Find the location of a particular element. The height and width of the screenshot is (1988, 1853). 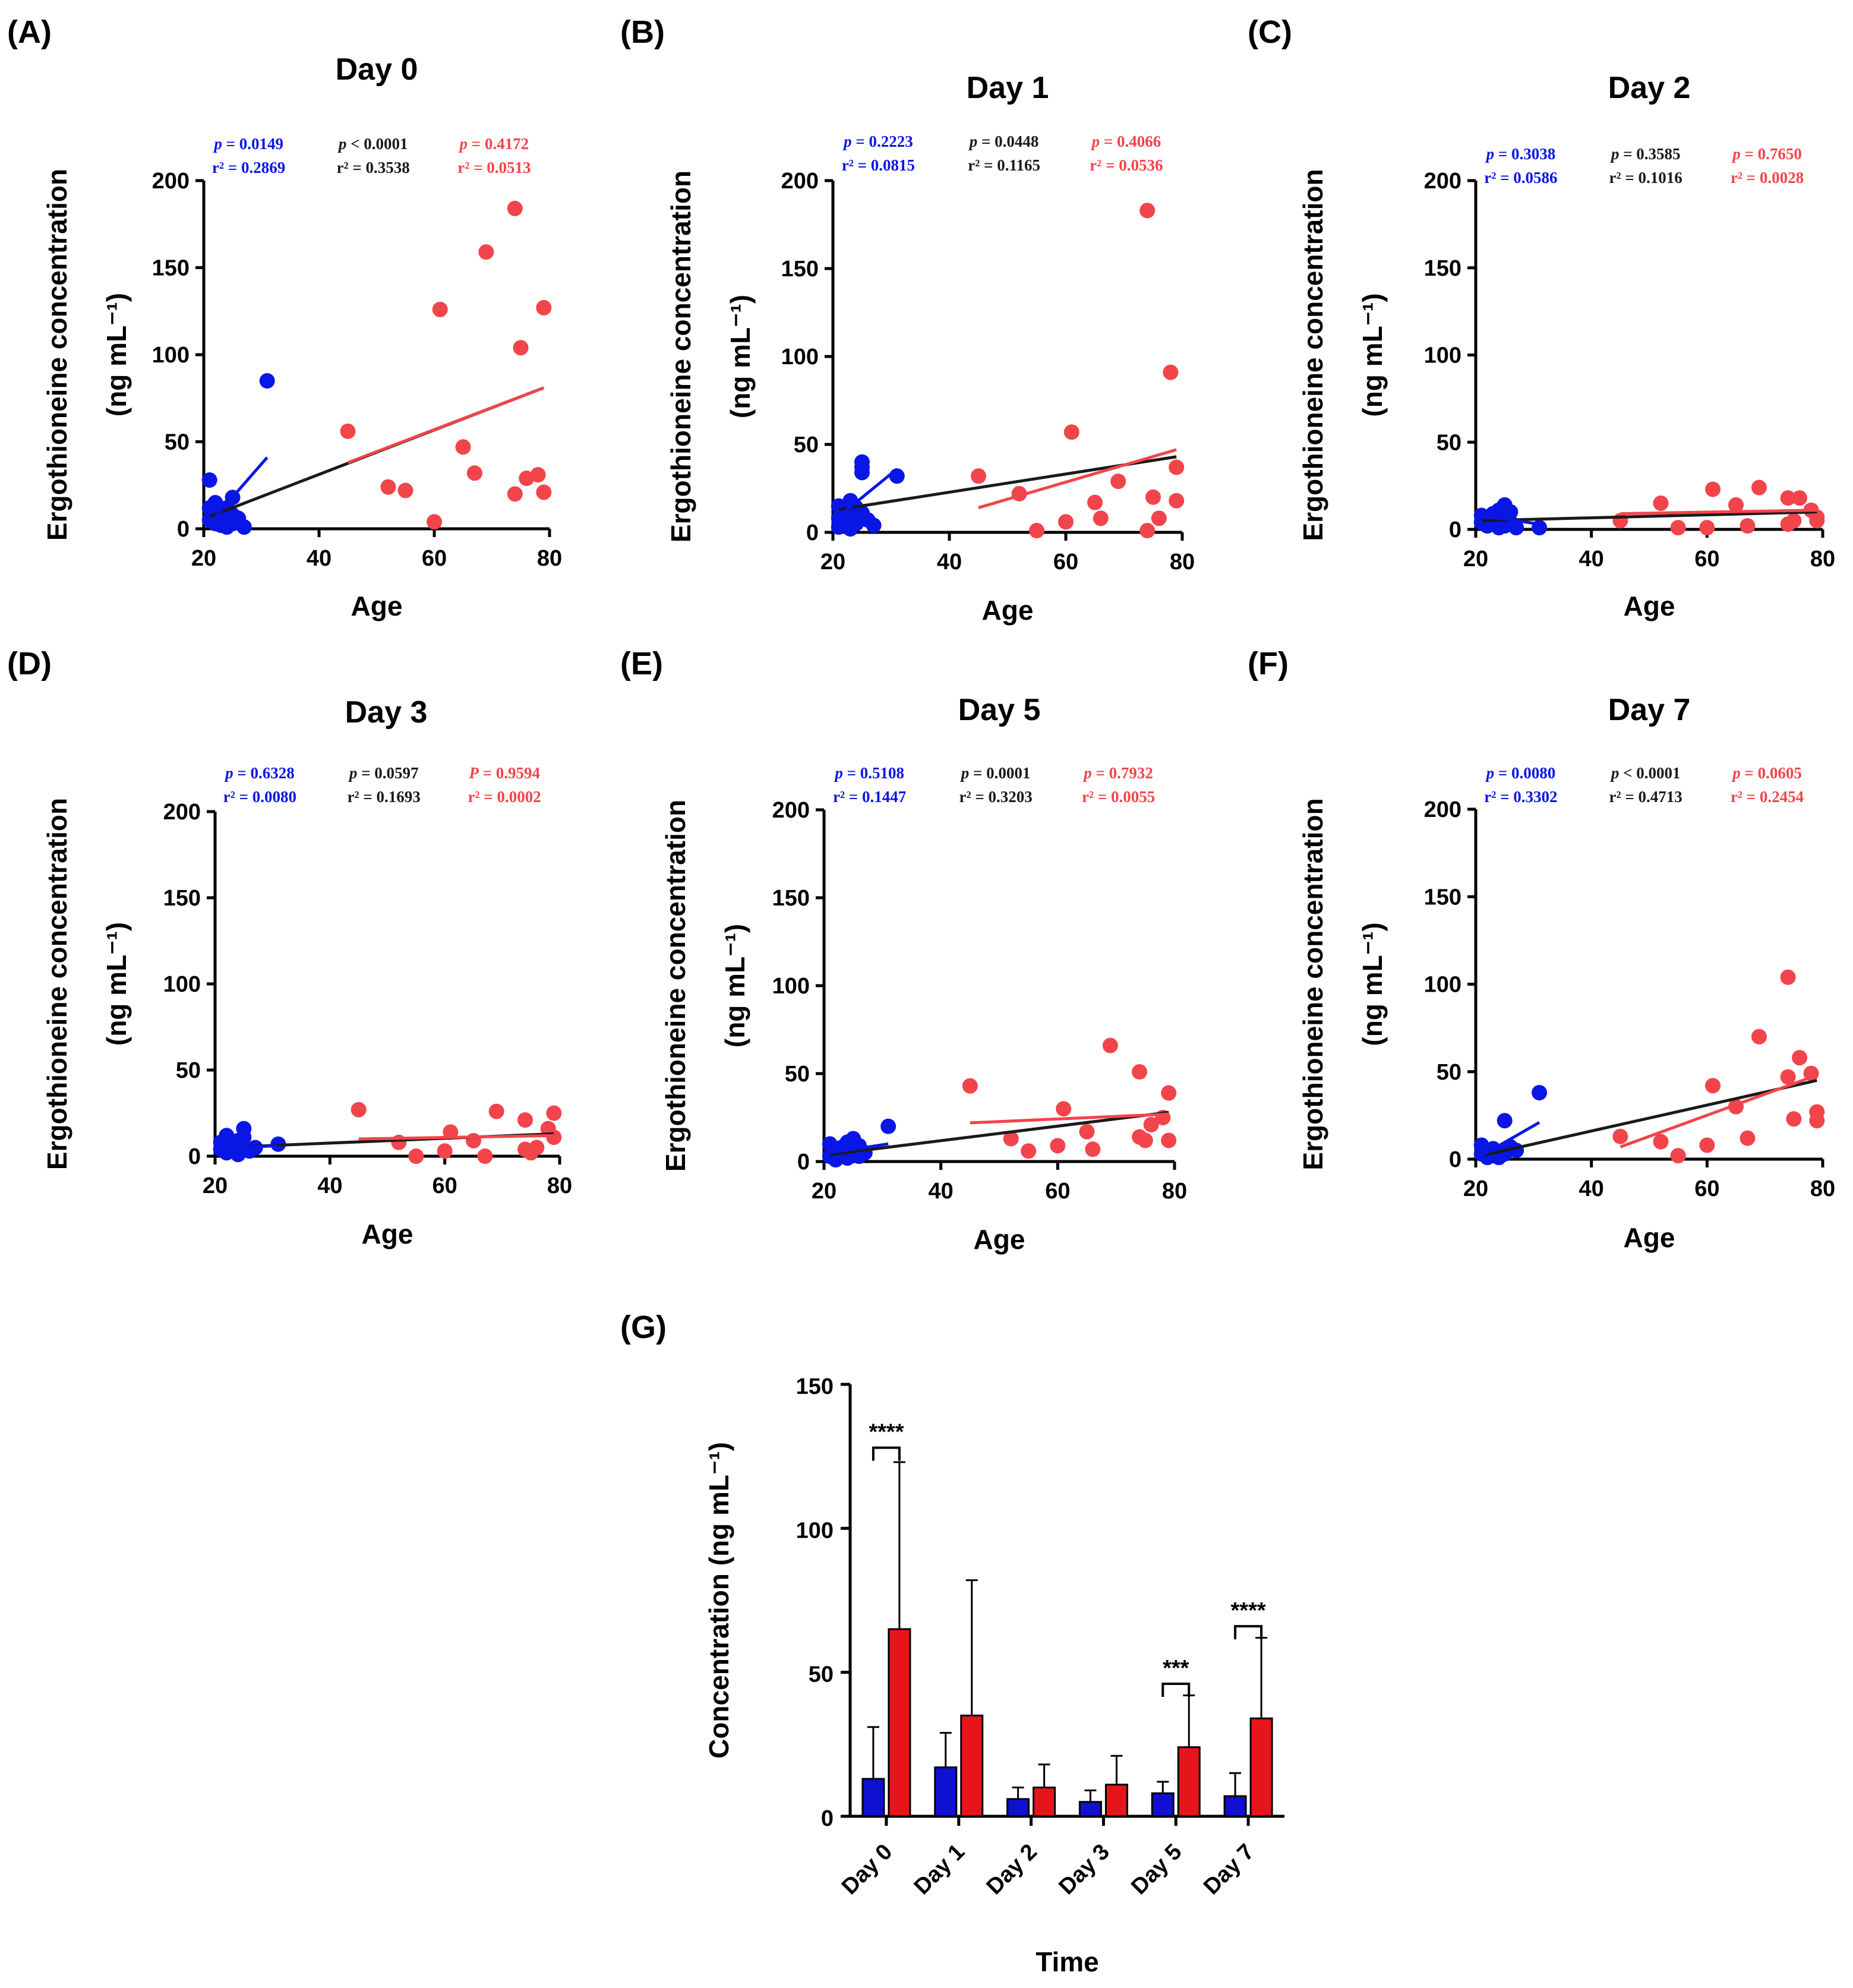

panel-label: (C) is located at coordinates (1270, 32).